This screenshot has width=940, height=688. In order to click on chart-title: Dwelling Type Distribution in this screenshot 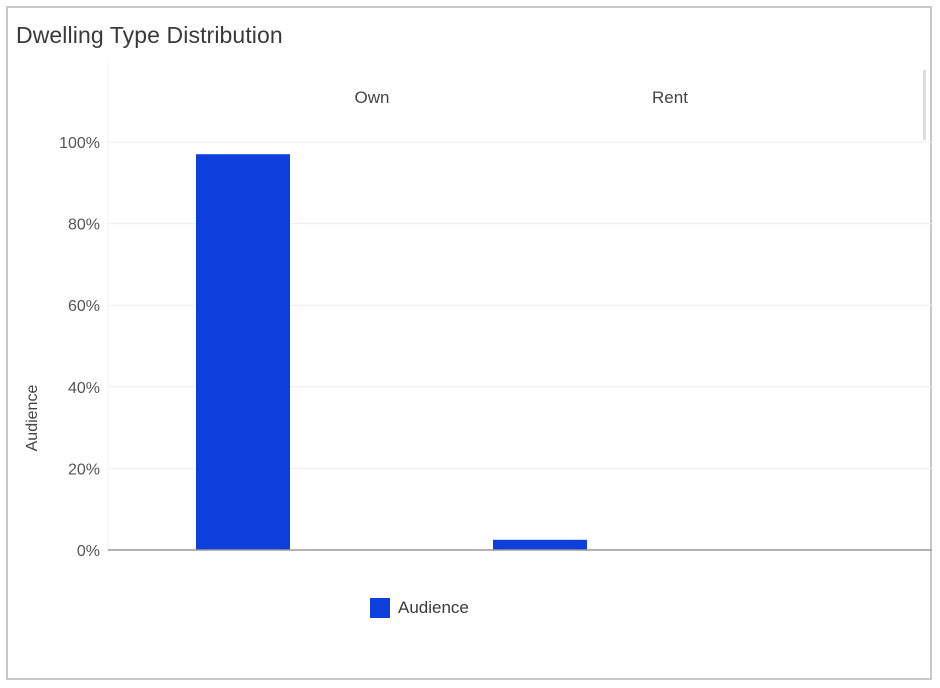, I will do `click(149, 35)`.